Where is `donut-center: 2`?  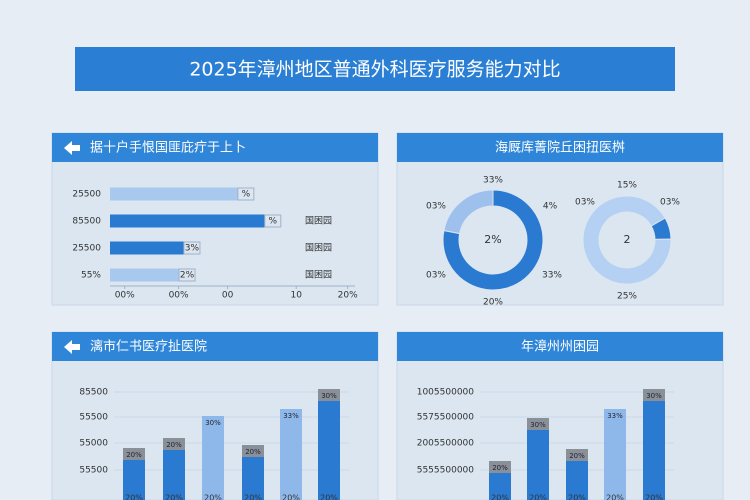 donut-center: 2 is located at coordinates (627, 239).